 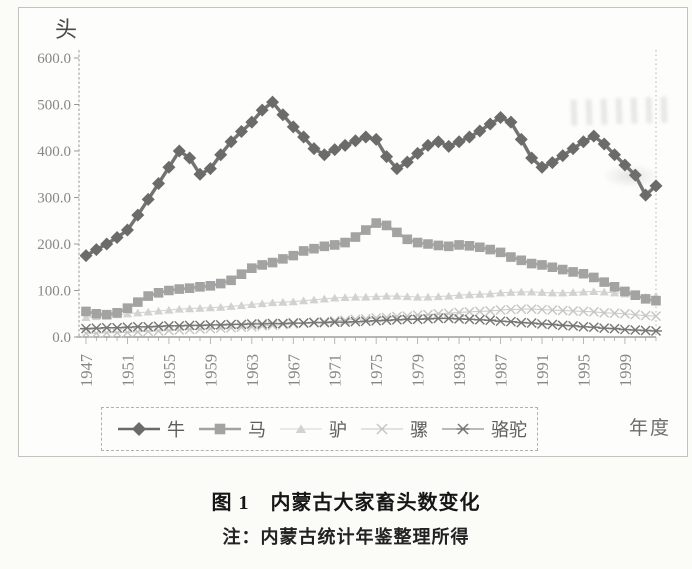 I want to click on camel-series-marker-icon, so click(x=463, y=429).